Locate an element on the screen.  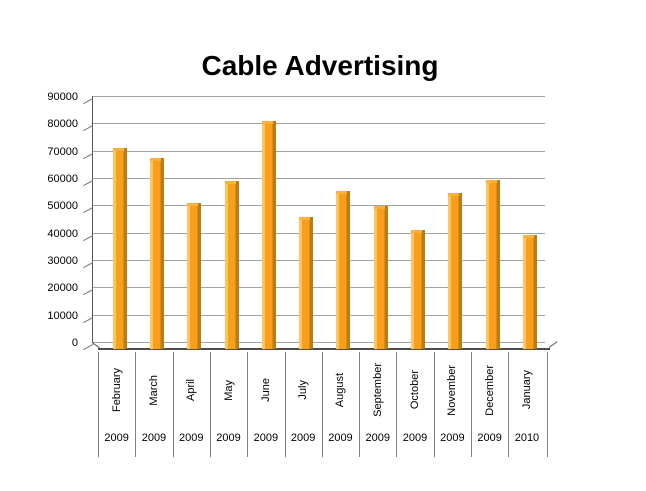
bar-november-2009 is located at coordinates (455, 271).